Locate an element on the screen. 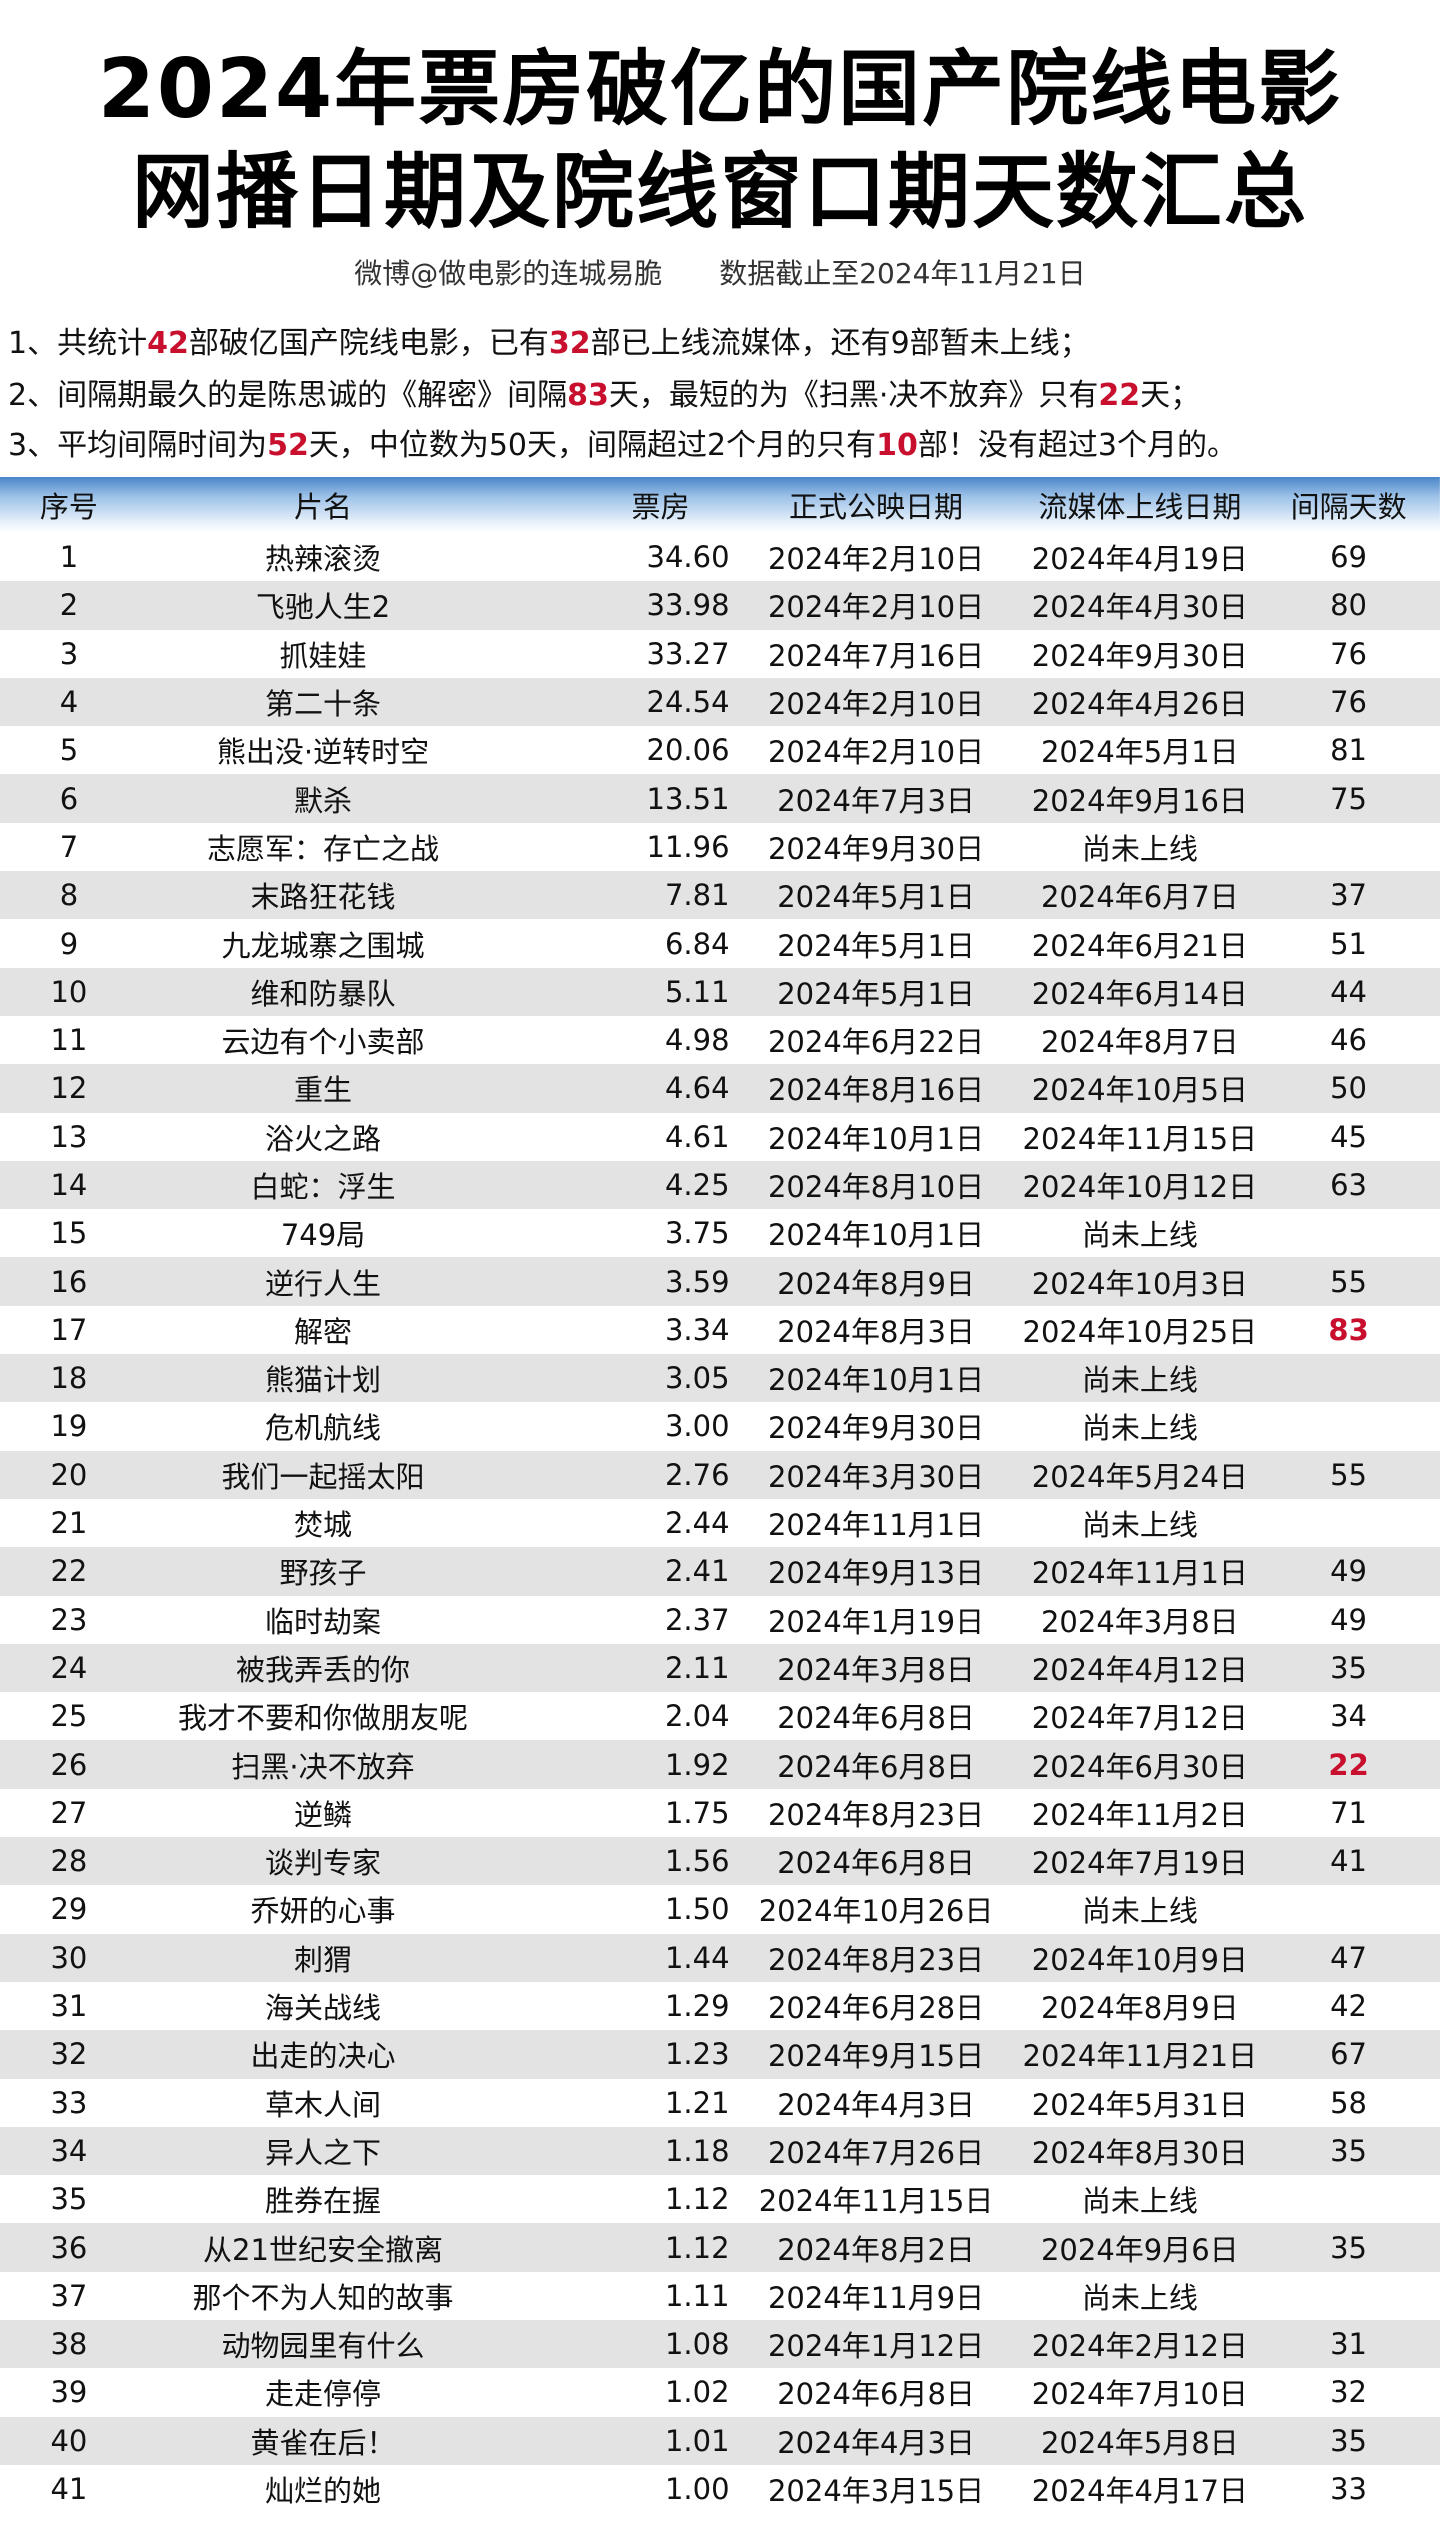  cell-streaming-date: 2024年9月6日 is located at coordinates (1140, 2247).